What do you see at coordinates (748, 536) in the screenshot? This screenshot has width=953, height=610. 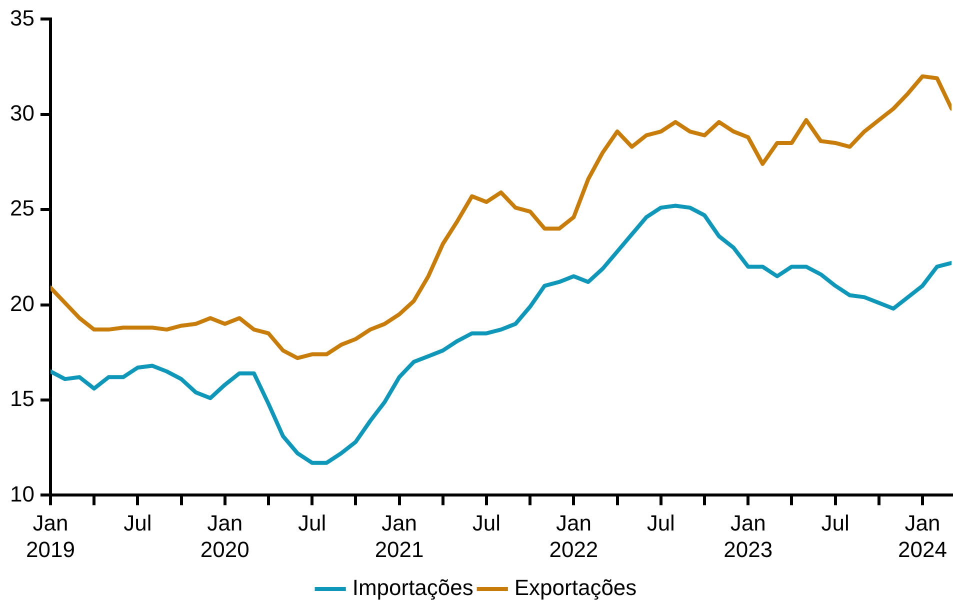 I see `x-tick-label: Jan 2023` at bounding box center [748, 536].